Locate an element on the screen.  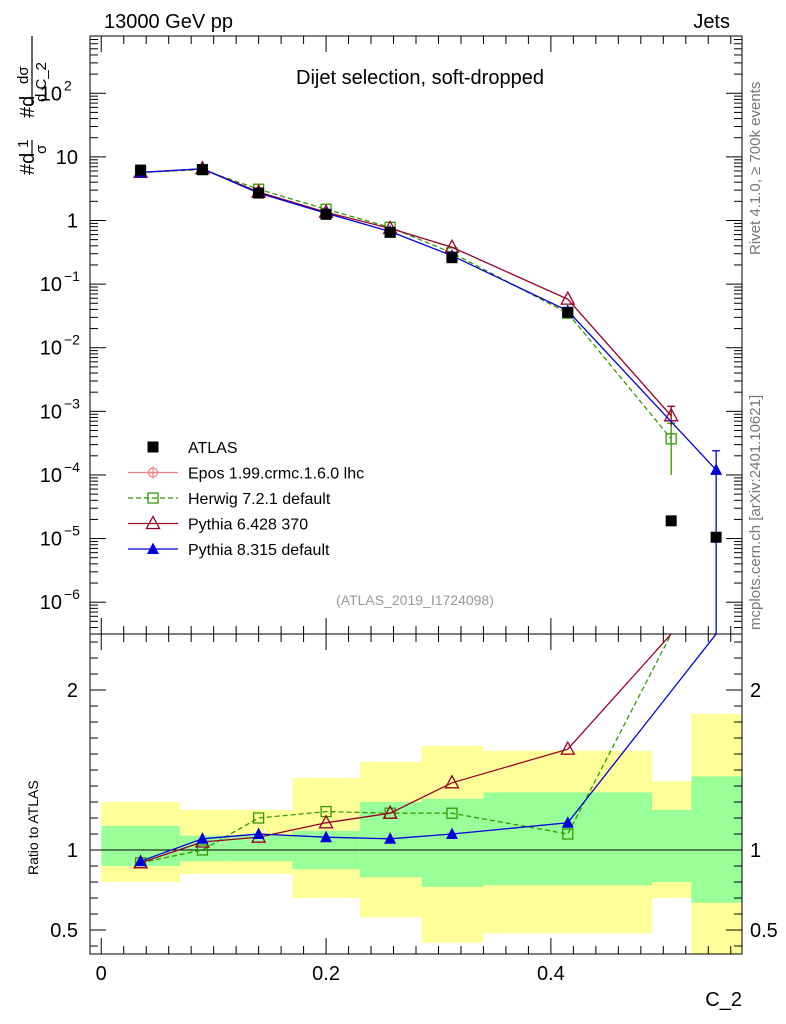
legend-marker-epos-1-99-crmc-1-6-0-lhc is located at coordinates (153, 472).